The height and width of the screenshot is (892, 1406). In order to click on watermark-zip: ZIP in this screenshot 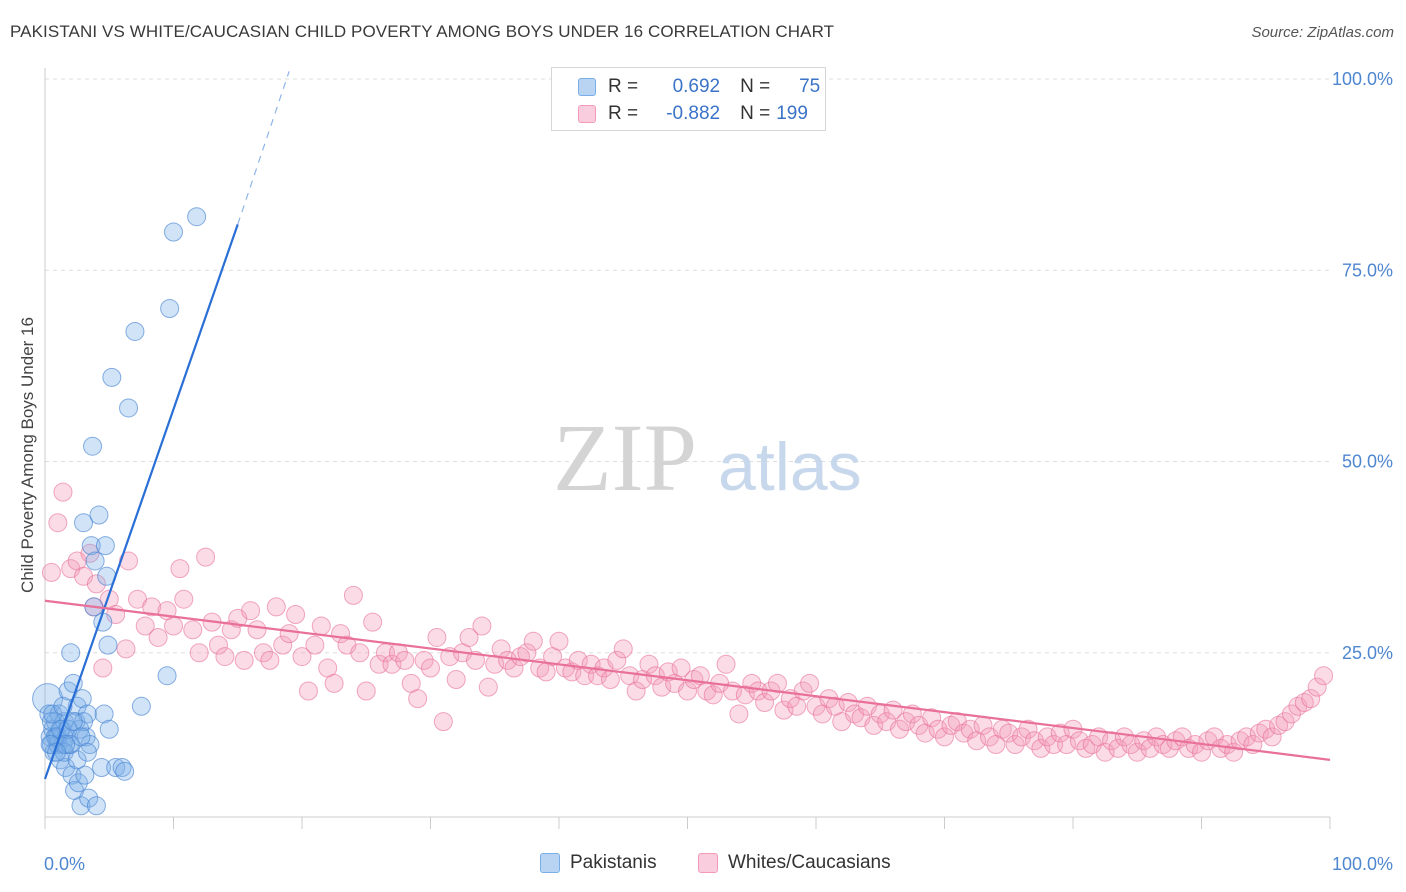, I will do `click(625, 457)`.